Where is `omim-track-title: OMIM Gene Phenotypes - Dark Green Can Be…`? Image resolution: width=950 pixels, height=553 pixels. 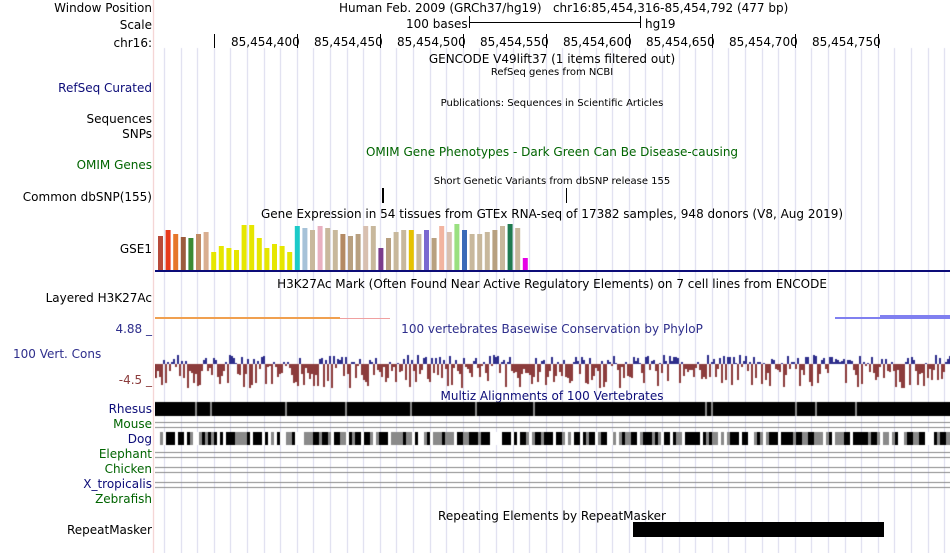
omim-track-title: OMIM Gene Phenotypes - Dark Green Can Be… is located at coordinates (552, 152).